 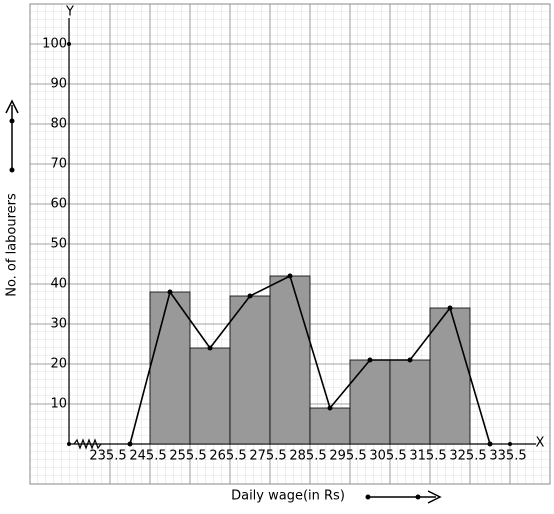 I want to click on y-tick-label: 60, so click(x=58, y=204).